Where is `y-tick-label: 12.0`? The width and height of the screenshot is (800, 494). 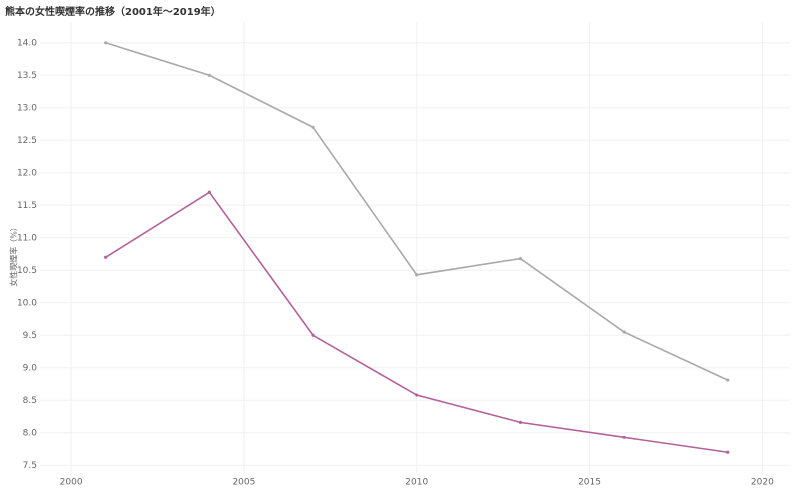 y-tick-label: 12.0 is located at coordinates (27, 173).